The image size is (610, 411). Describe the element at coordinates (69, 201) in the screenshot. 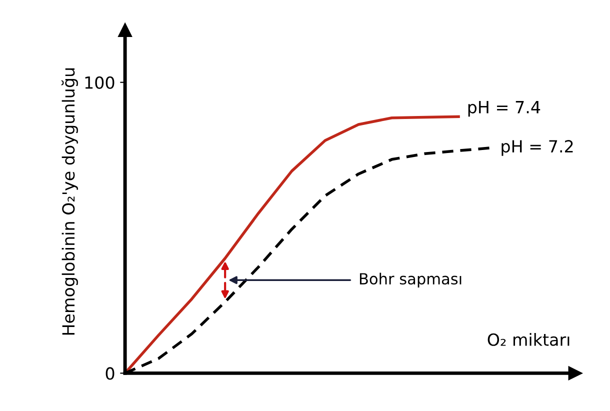

I see `y-axis-title: Hemoglobinin O₂'ye doygunluğu` at that location.